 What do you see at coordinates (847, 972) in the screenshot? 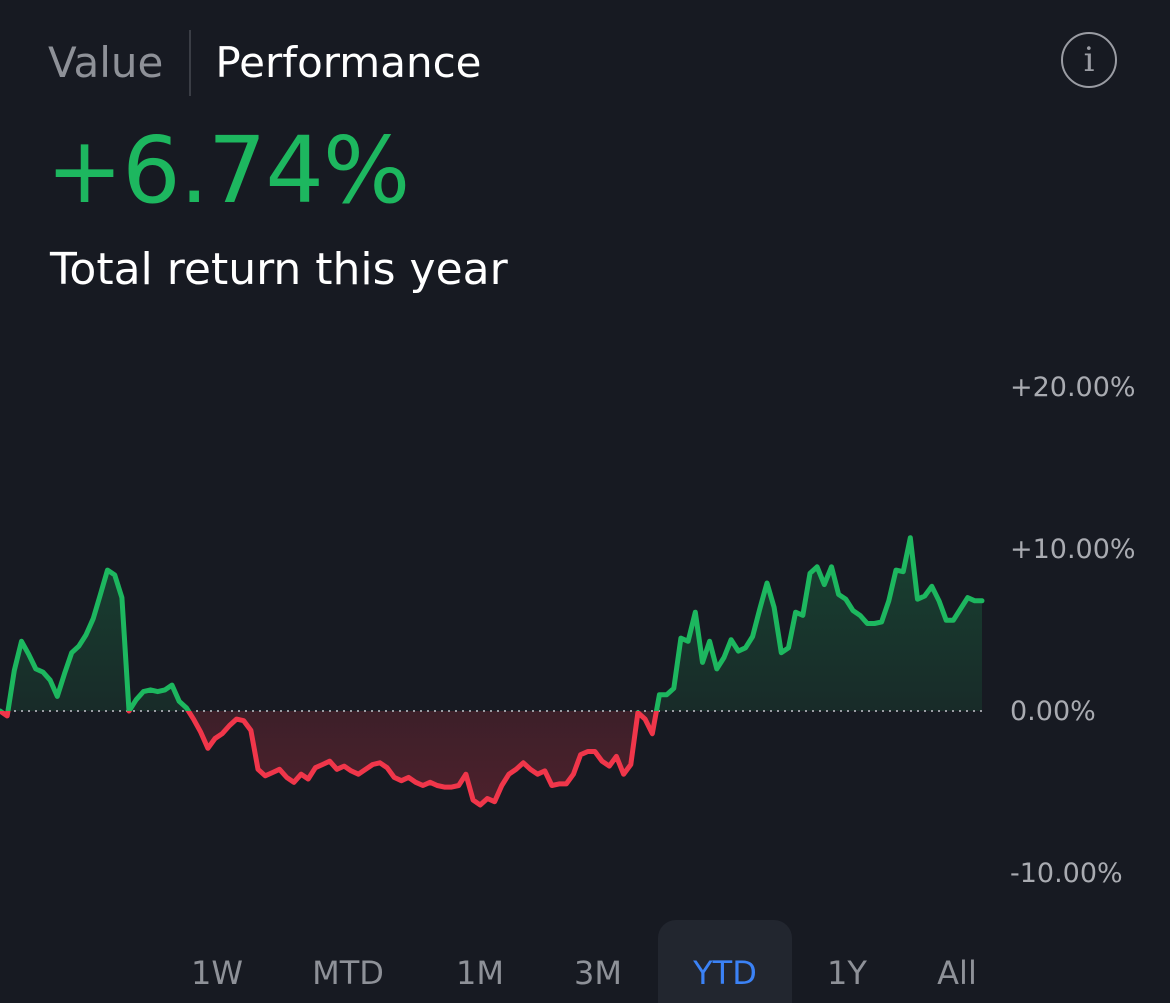
I see `range-1y-button: 1Y` at bounding box center [847, 972].